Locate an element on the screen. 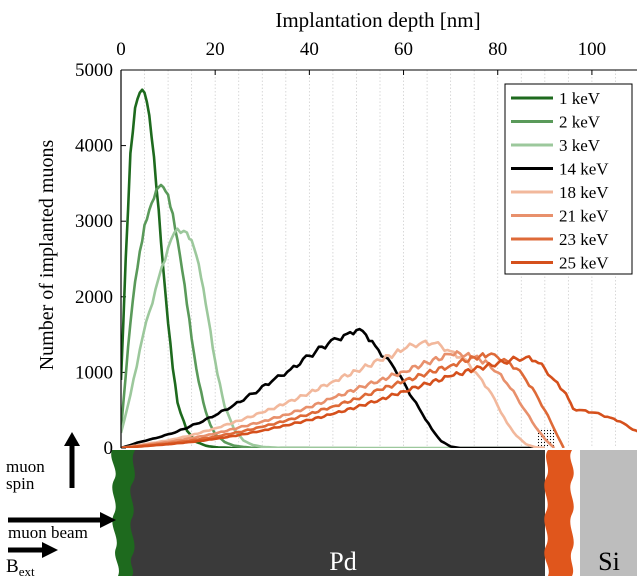 The height and width of the screenshot is (576, 637). y-tick-label: 0 is located at coordinates (109, 448).